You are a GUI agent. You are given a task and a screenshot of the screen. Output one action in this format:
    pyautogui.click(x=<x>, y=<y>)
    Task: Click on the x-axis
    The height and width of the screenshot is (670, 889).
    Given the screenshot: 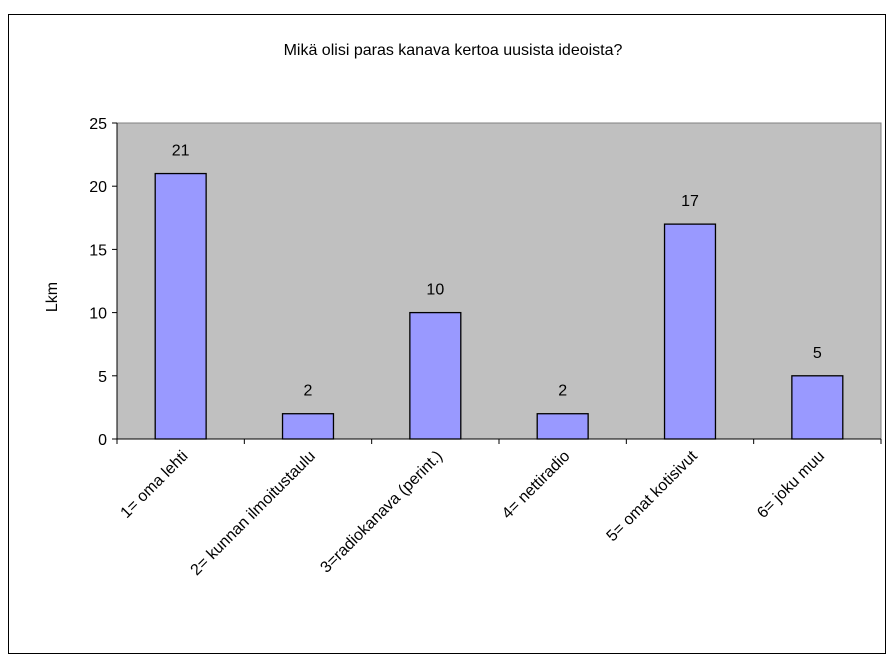 What is the action you would take?
    pyautogui.click(x=499, y=441)
    